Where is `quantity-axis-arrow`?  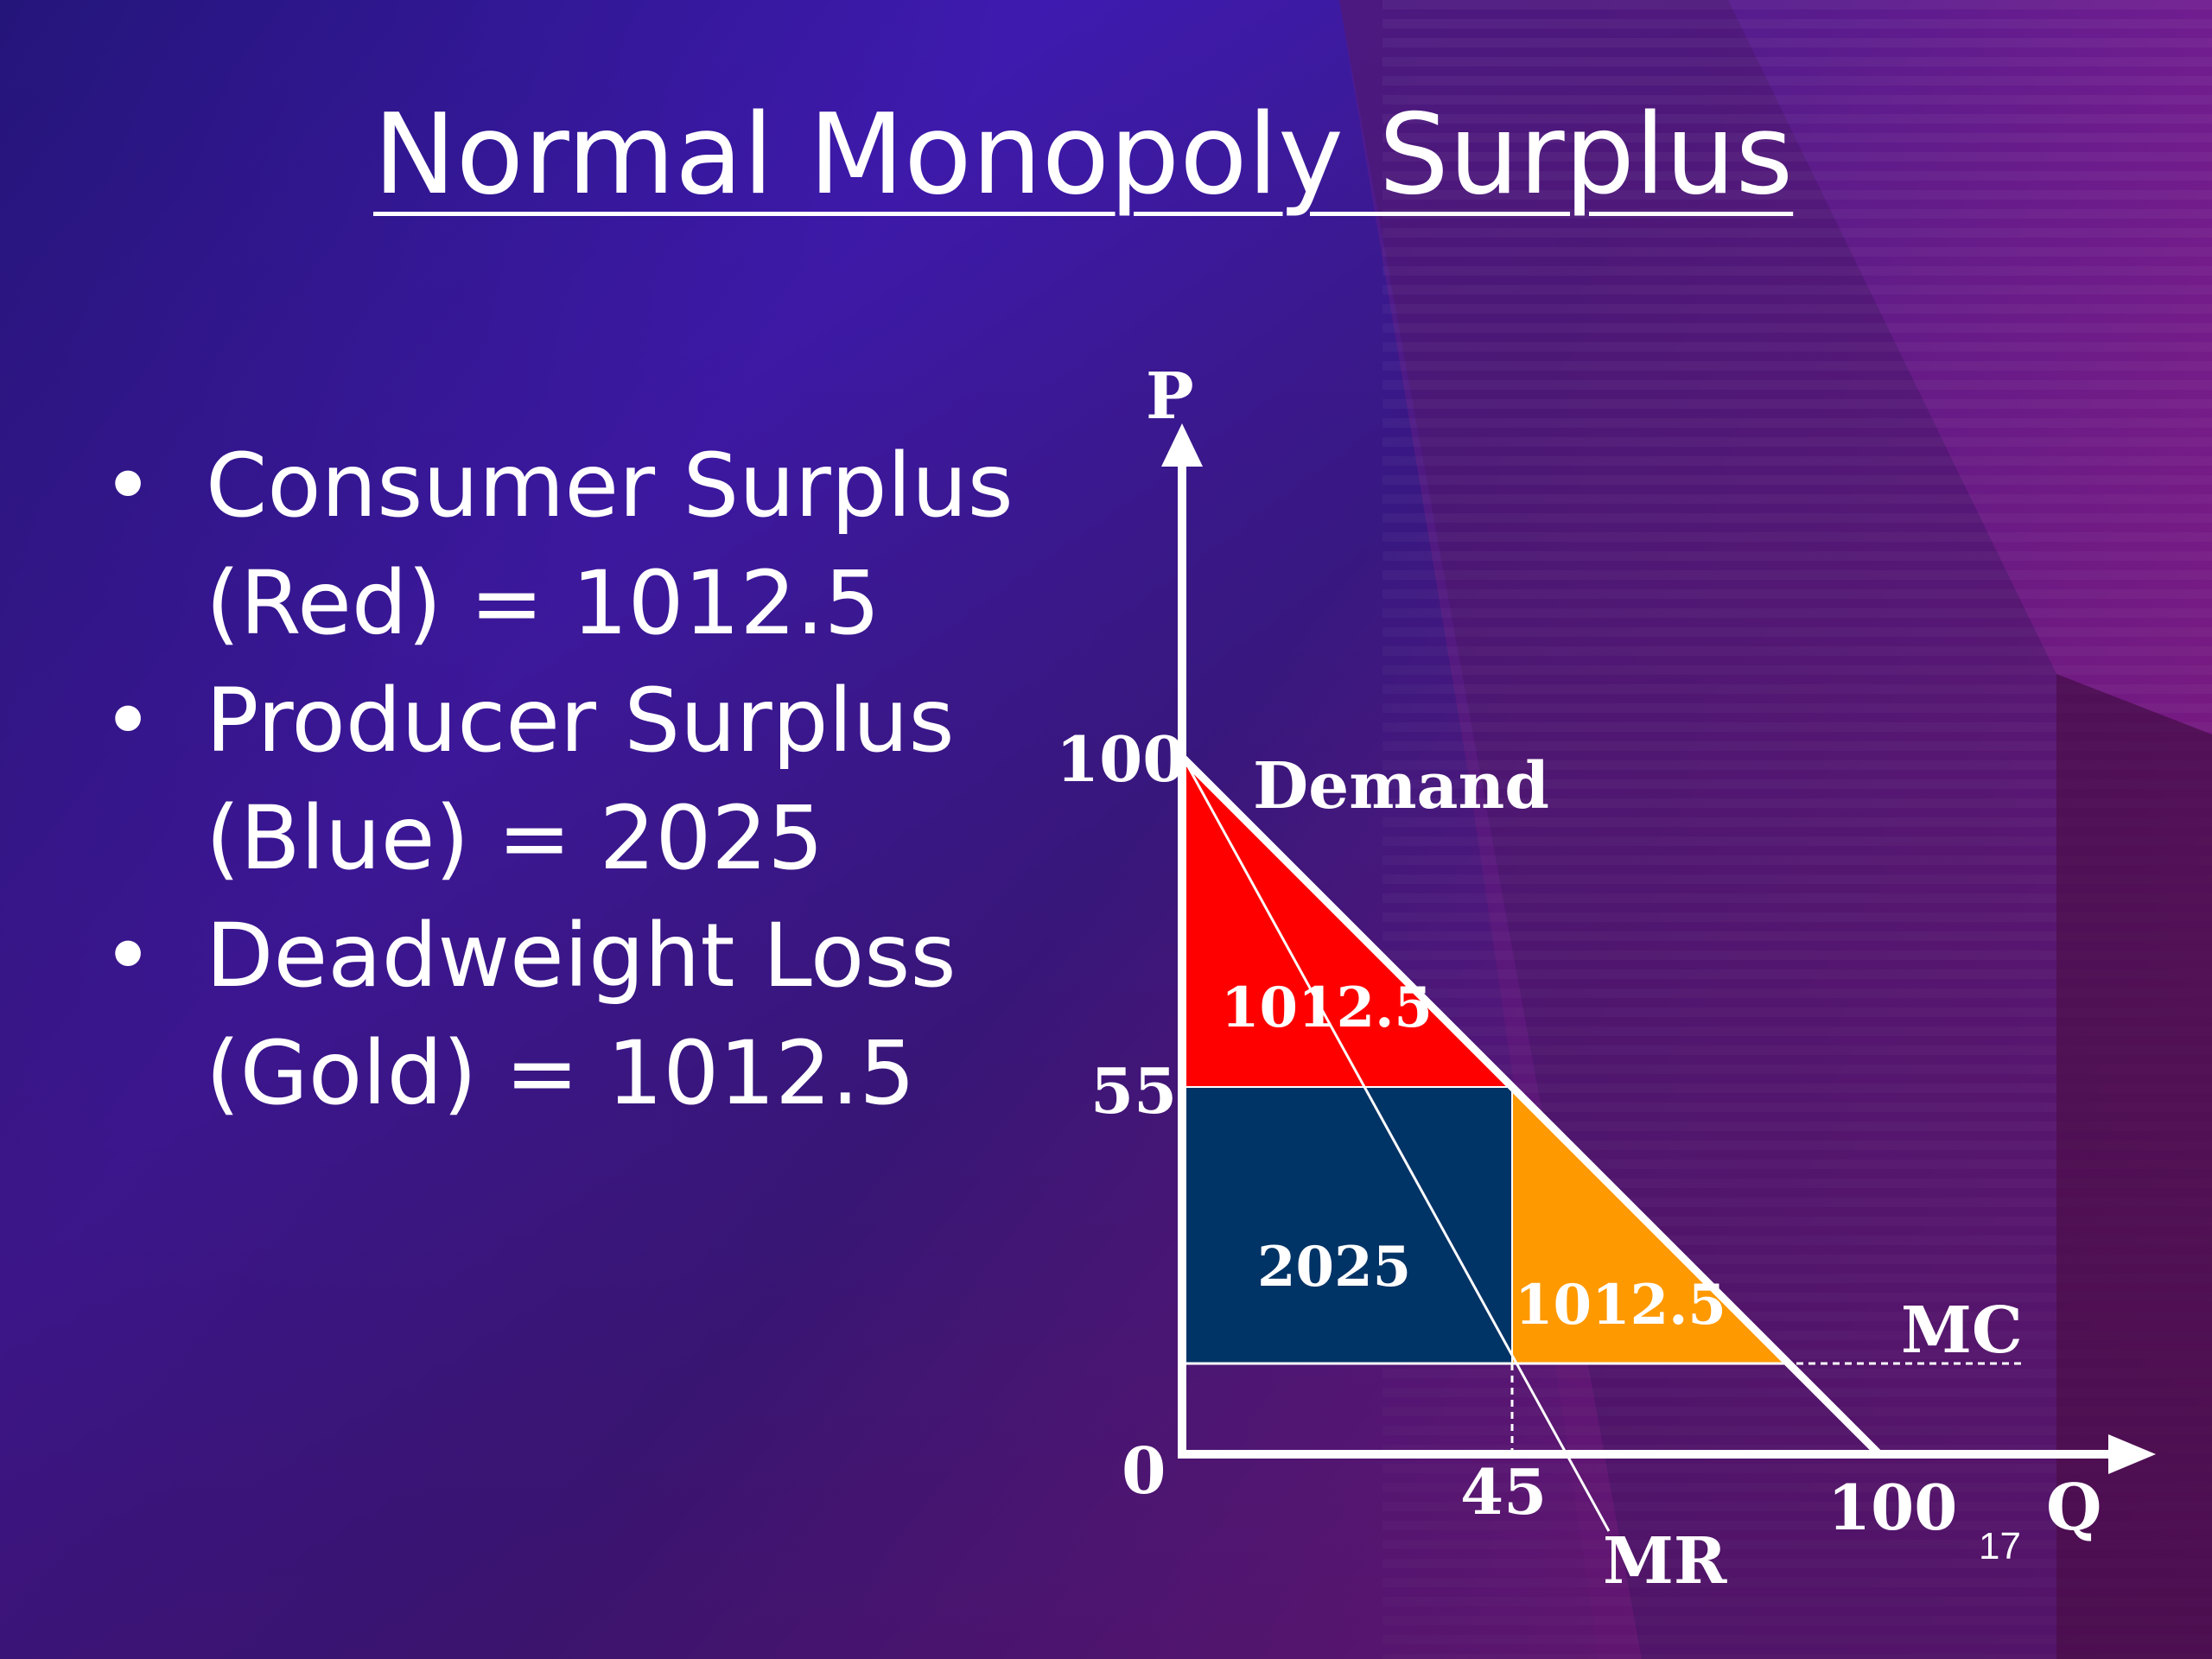
quantity-axis-arrow is located at coordinates (2132, 1454).